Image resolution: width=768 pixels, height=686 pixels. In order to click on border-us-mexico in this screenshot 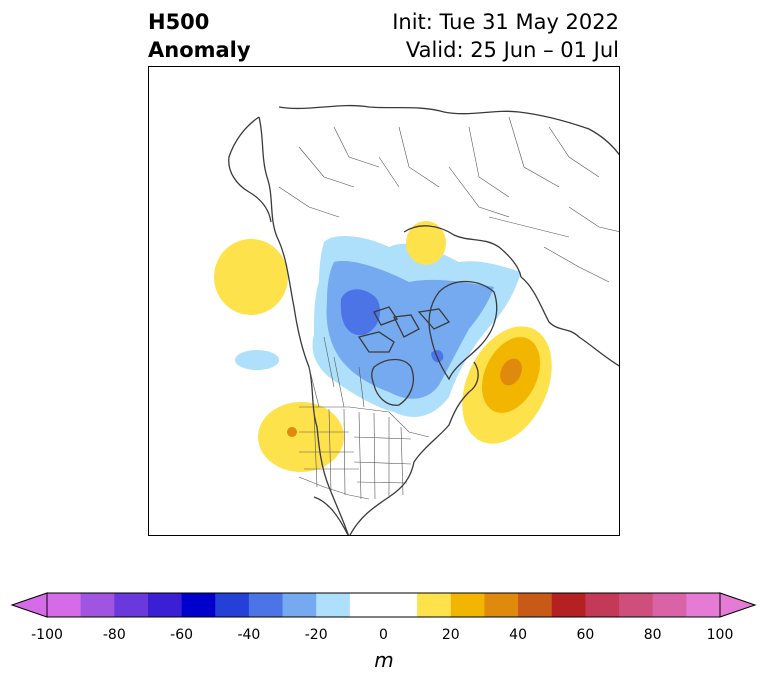, I will do `click(334, 488)`.